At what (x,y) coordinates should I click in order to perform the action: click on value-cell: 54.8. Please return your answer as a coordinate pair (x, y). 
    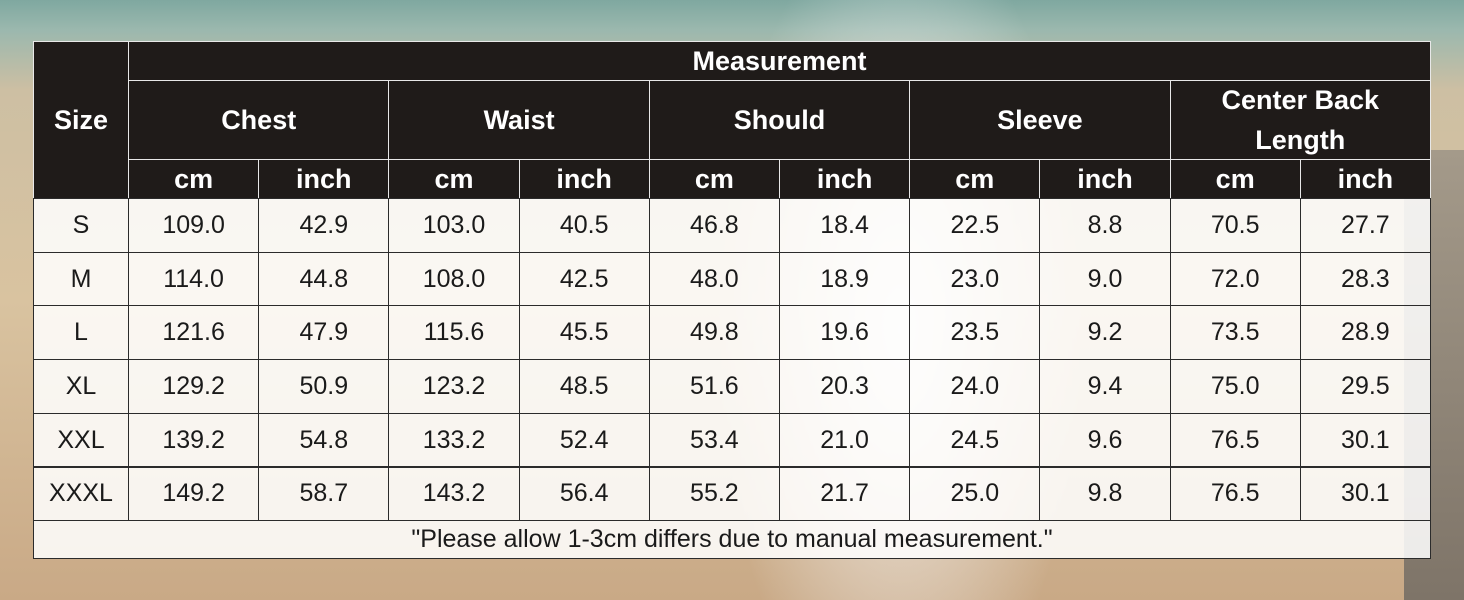
    Looking at the image, I should click on (324, 440).